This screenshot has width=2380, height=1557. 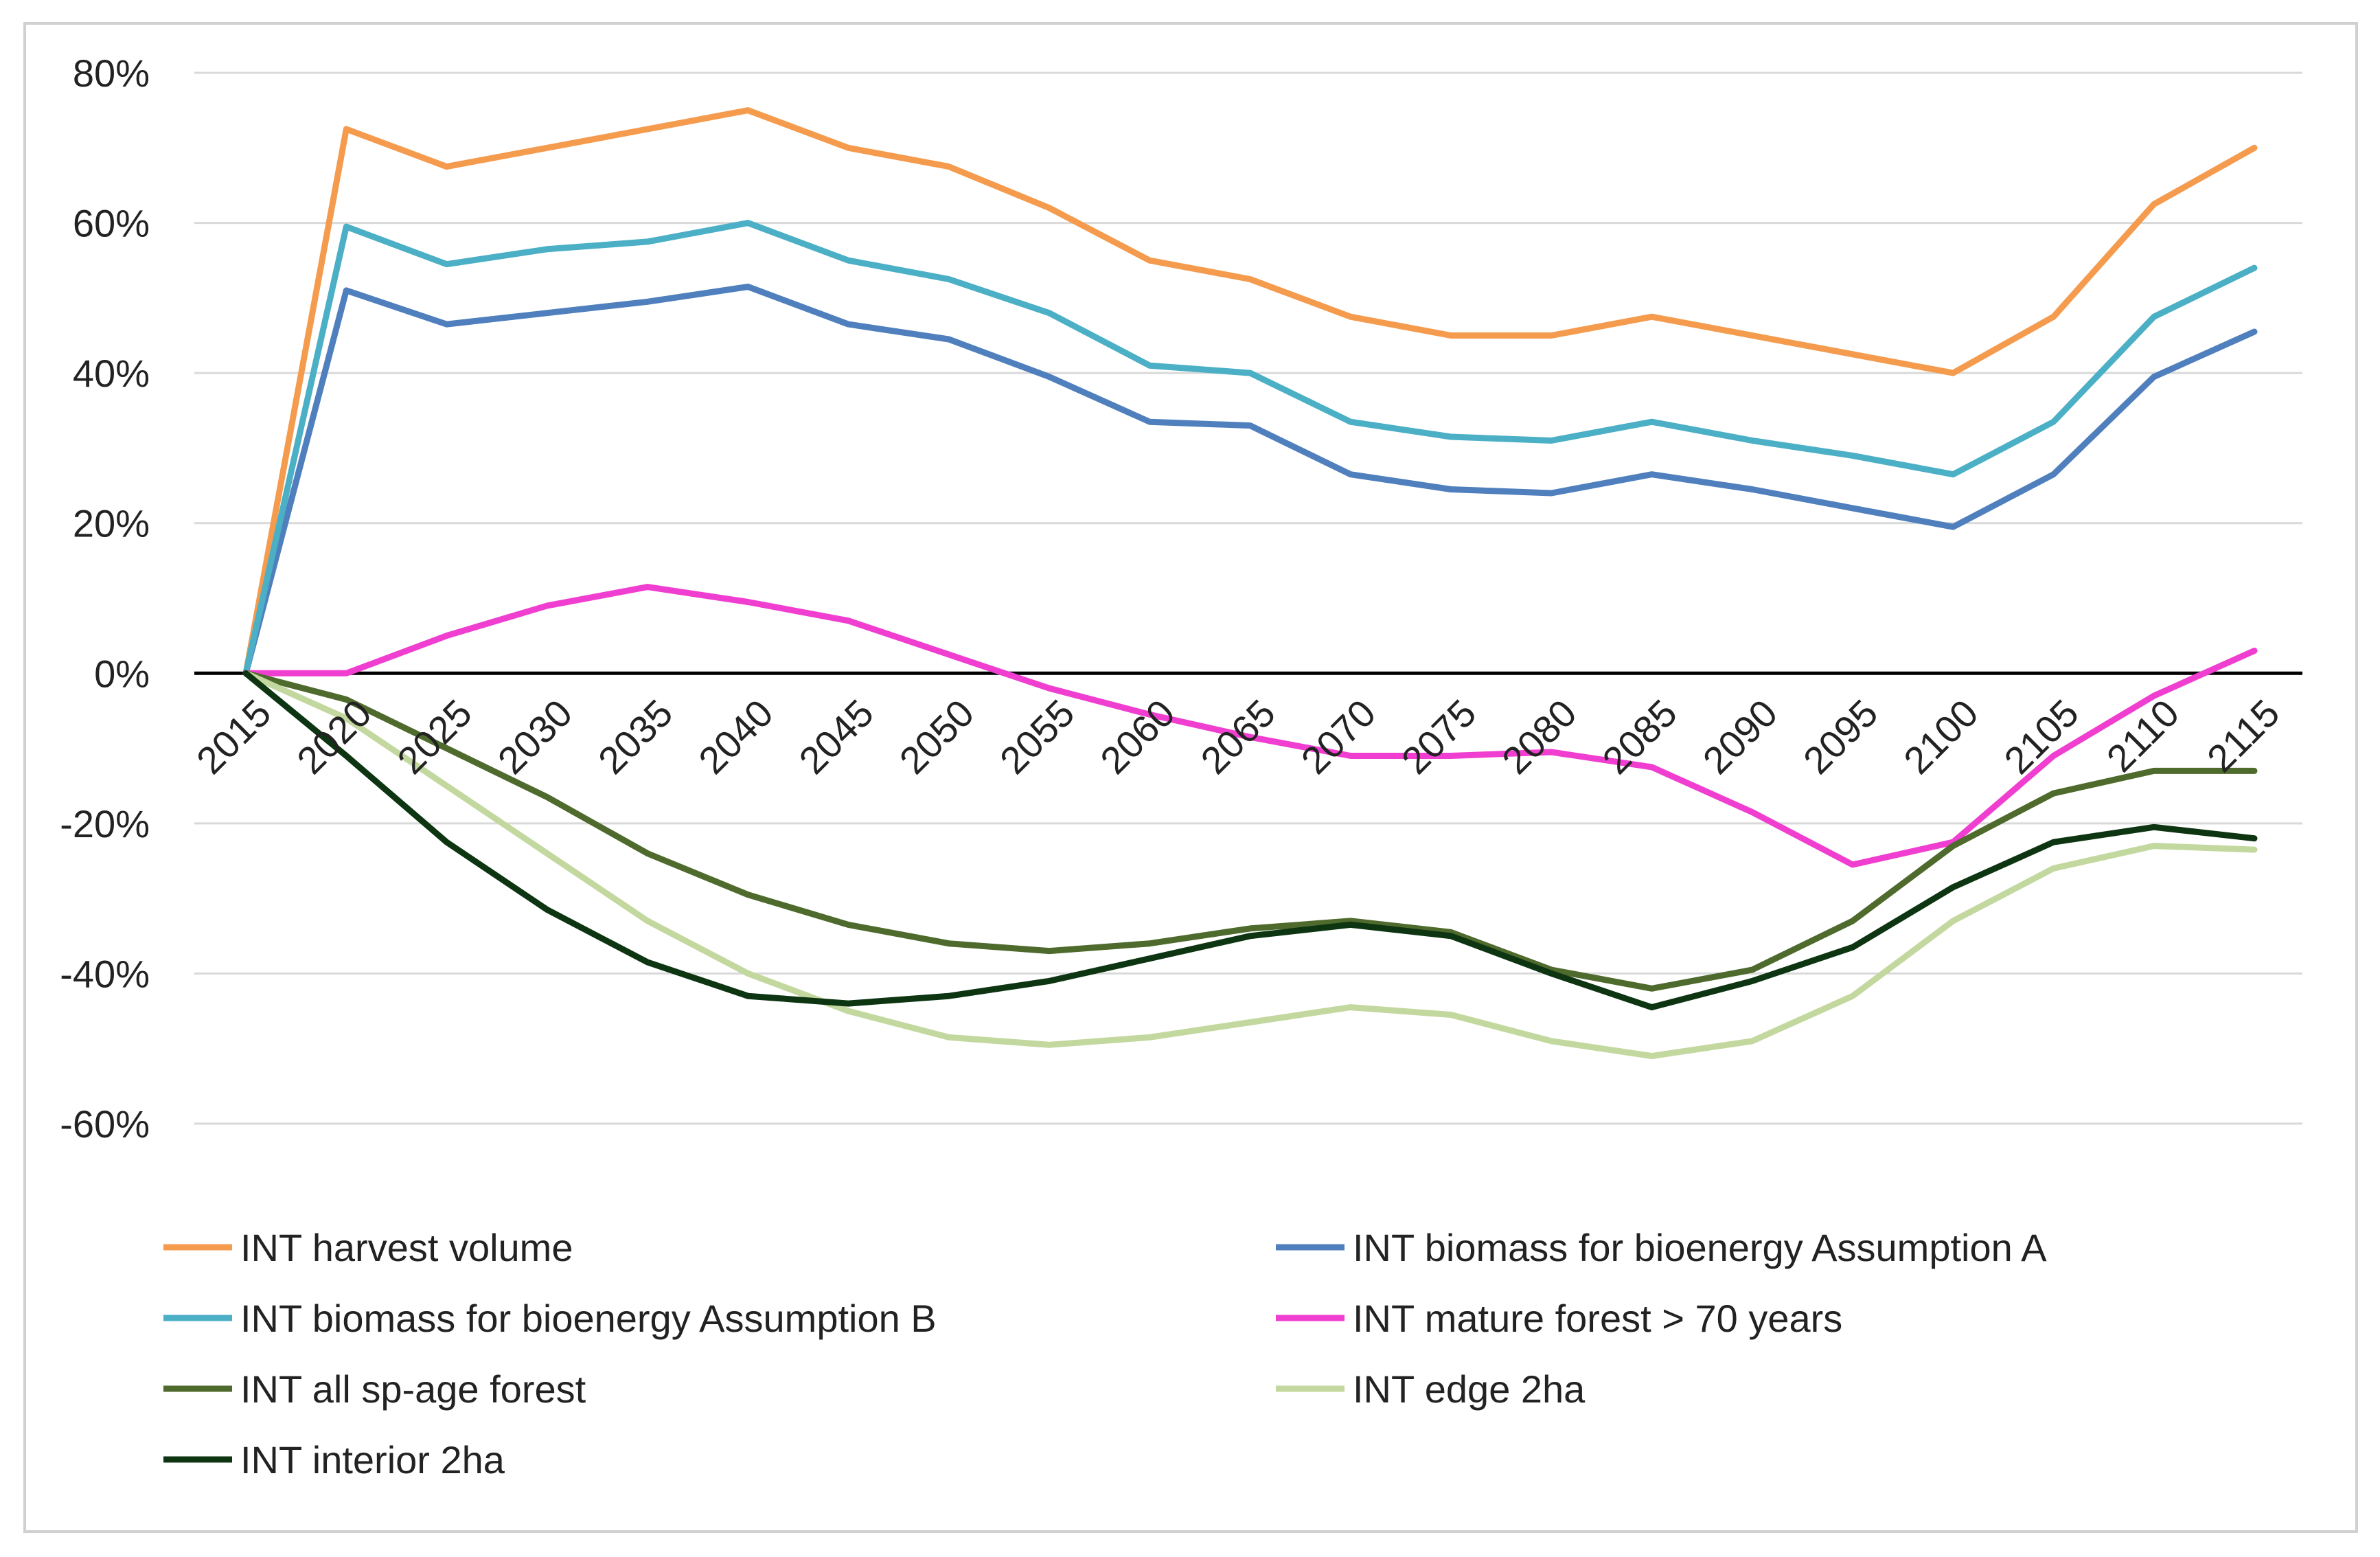 What do you see at coordinates (111, 223) in the screenshot?
I see `y-tick-label: 60%` at bounding box center [111, 223].